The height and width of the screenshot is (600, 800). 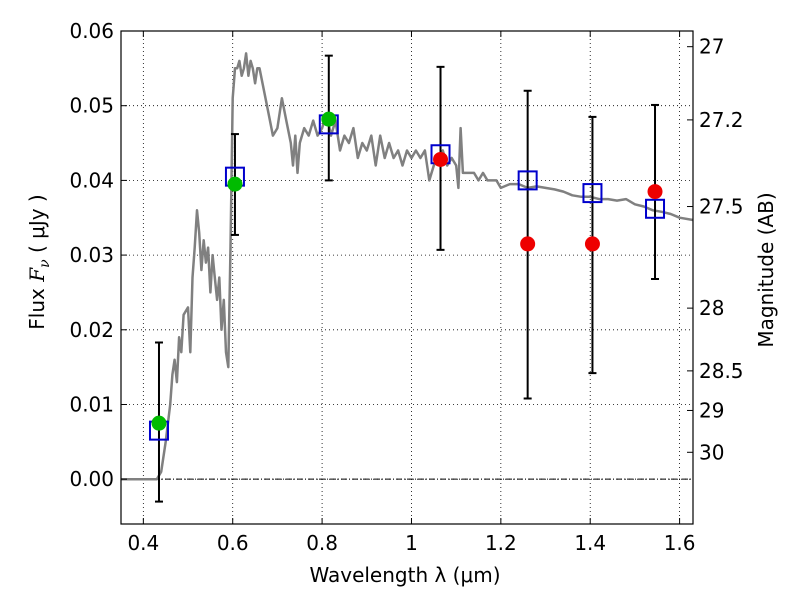 I want to click on y-tick-label: 0.03, so click(x=91, y=255).